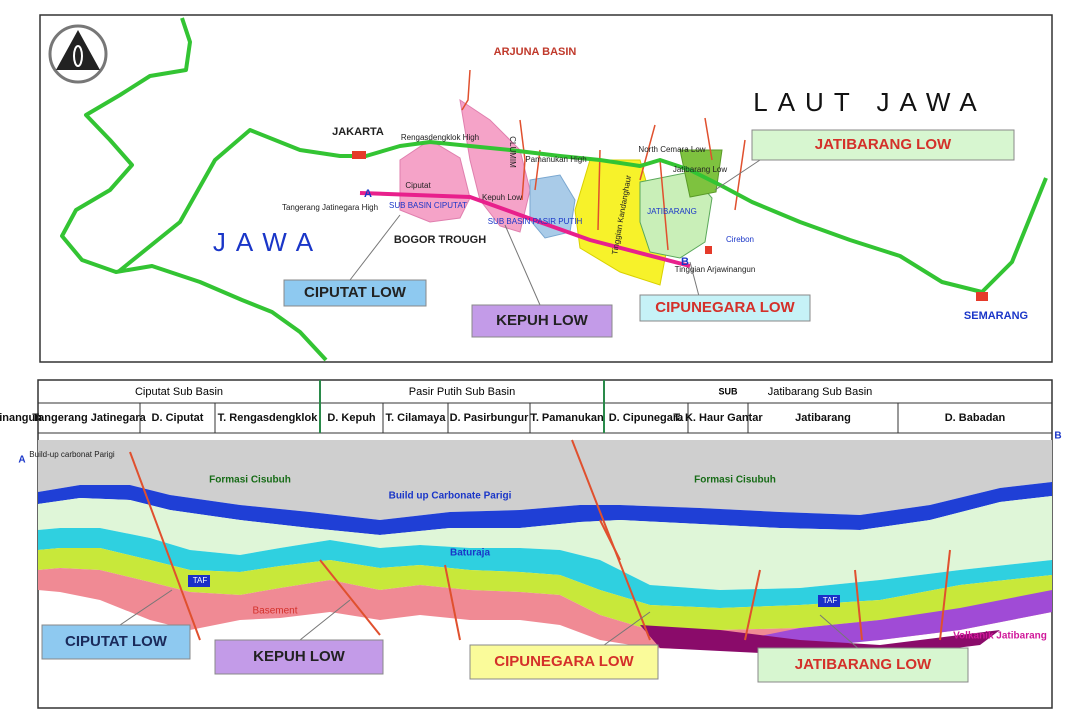  Describe the element at coordinates (870, 102) in the screenshot. I see `map-label: LAUT JAWA` at that location.